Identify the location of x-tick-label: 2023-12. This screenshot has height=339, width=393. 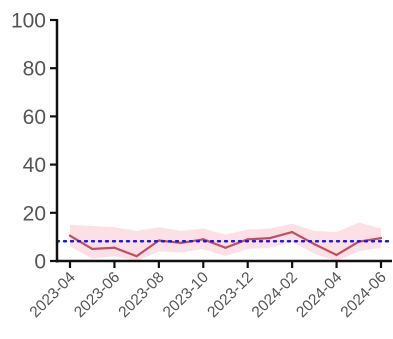
(230, 295).